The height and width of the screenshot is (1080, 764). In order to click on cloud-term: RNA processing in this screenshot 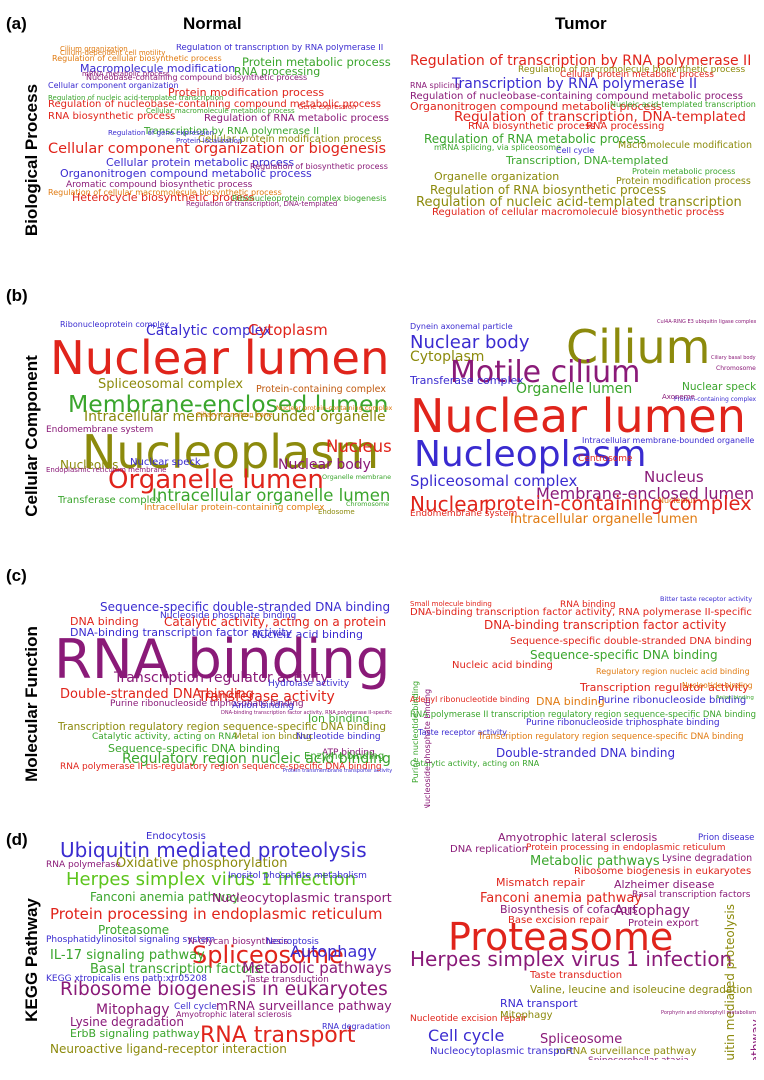, I will do `click(625, 126)`.